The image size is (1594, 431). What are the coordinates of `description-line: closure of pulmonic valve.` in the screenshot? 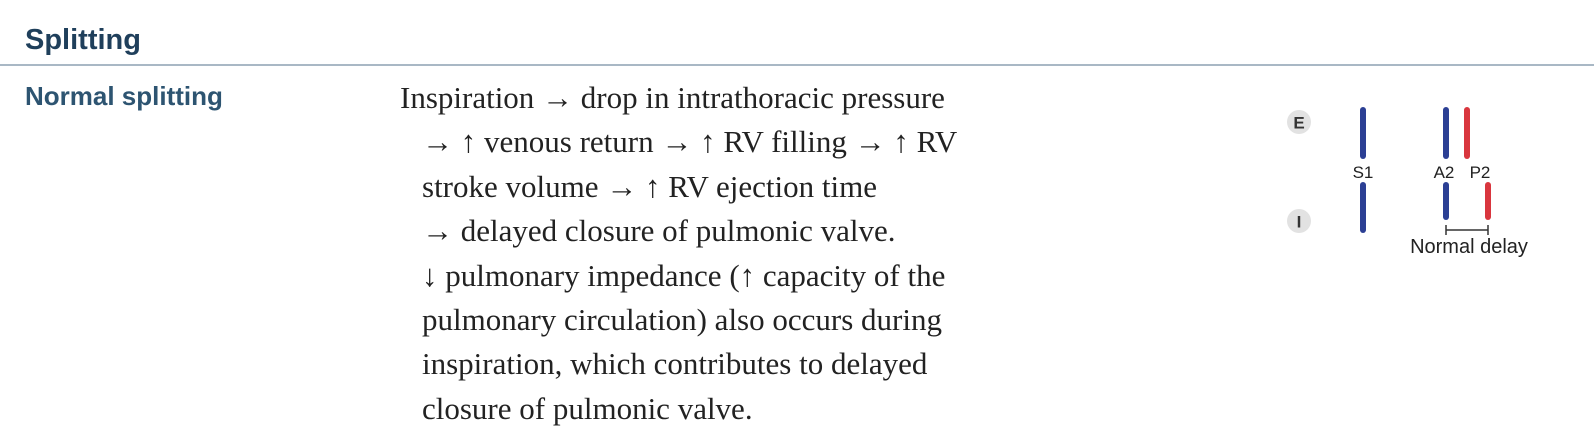 It's located at (587, 408).